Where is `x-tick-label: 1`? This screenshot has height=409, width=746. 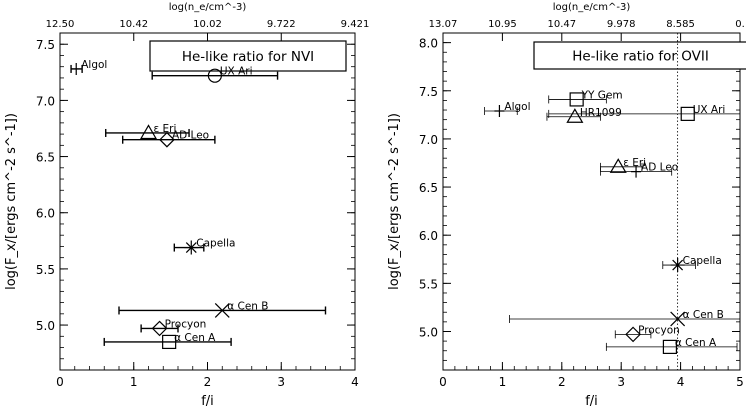
x-tick-label: 1 is located at coordinates (503, 382).